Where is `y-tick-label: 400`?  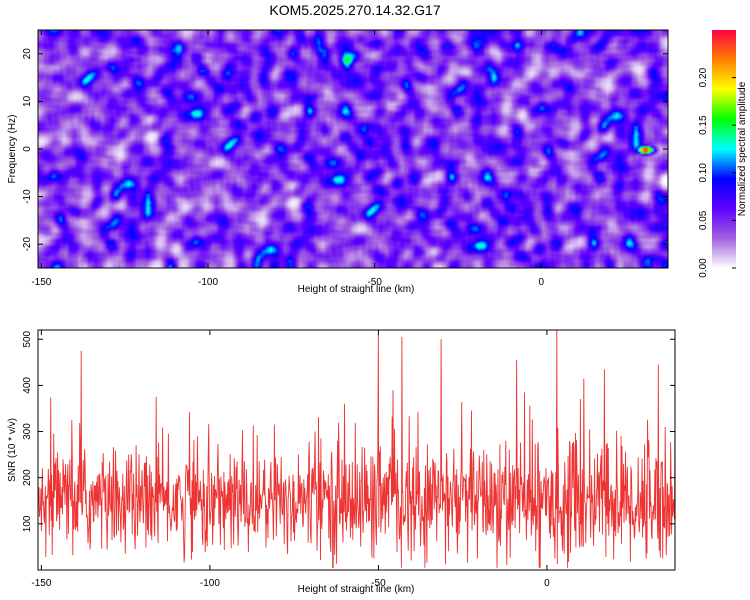
y-tick-label: 400 is located at coordinates (27, 385).